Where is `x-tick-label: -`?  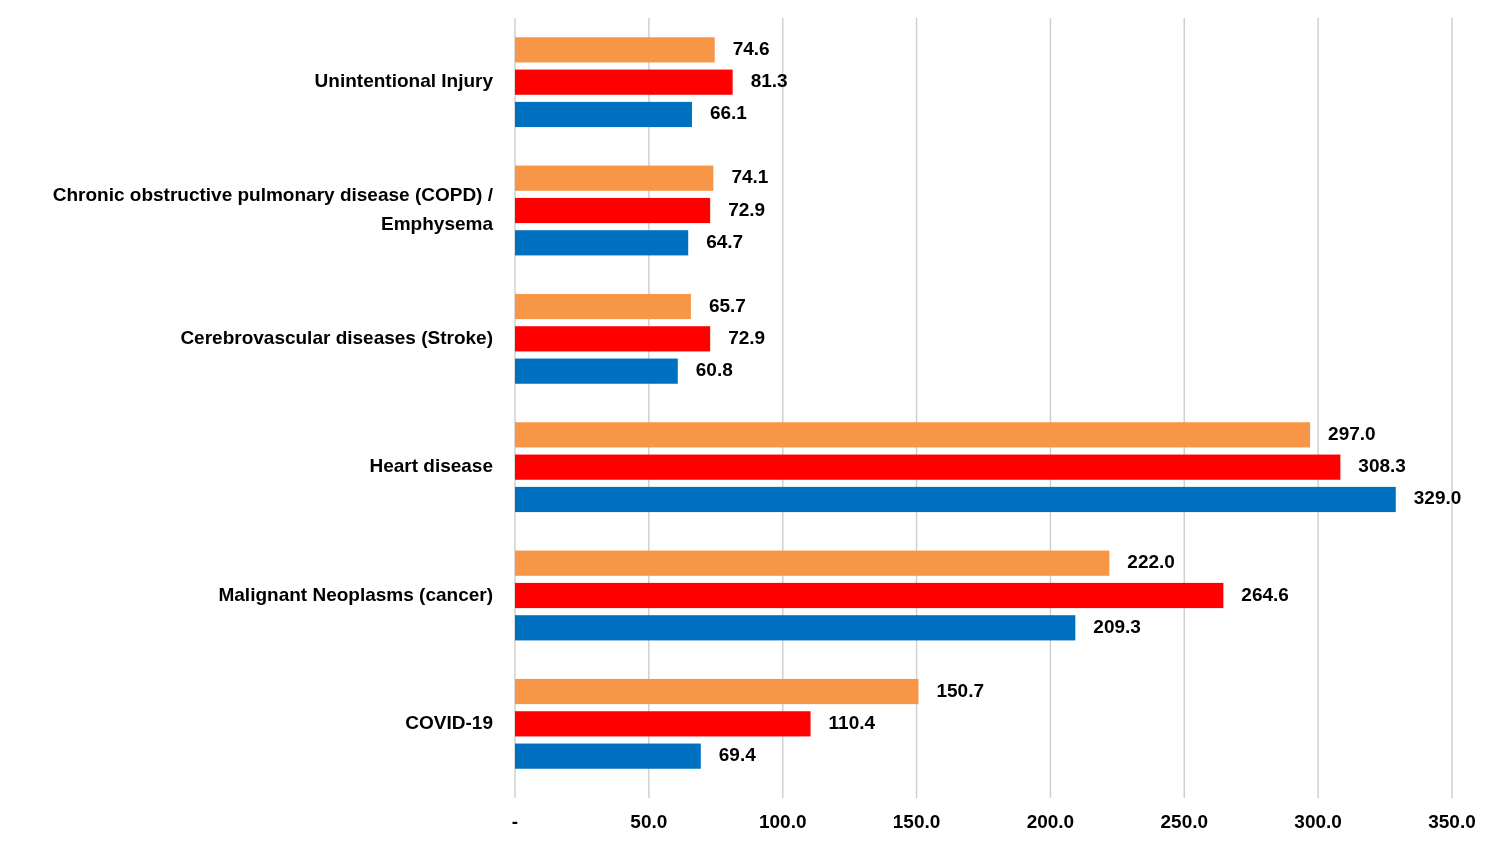 x-tick-label: - is located at coordinates (515, 821).